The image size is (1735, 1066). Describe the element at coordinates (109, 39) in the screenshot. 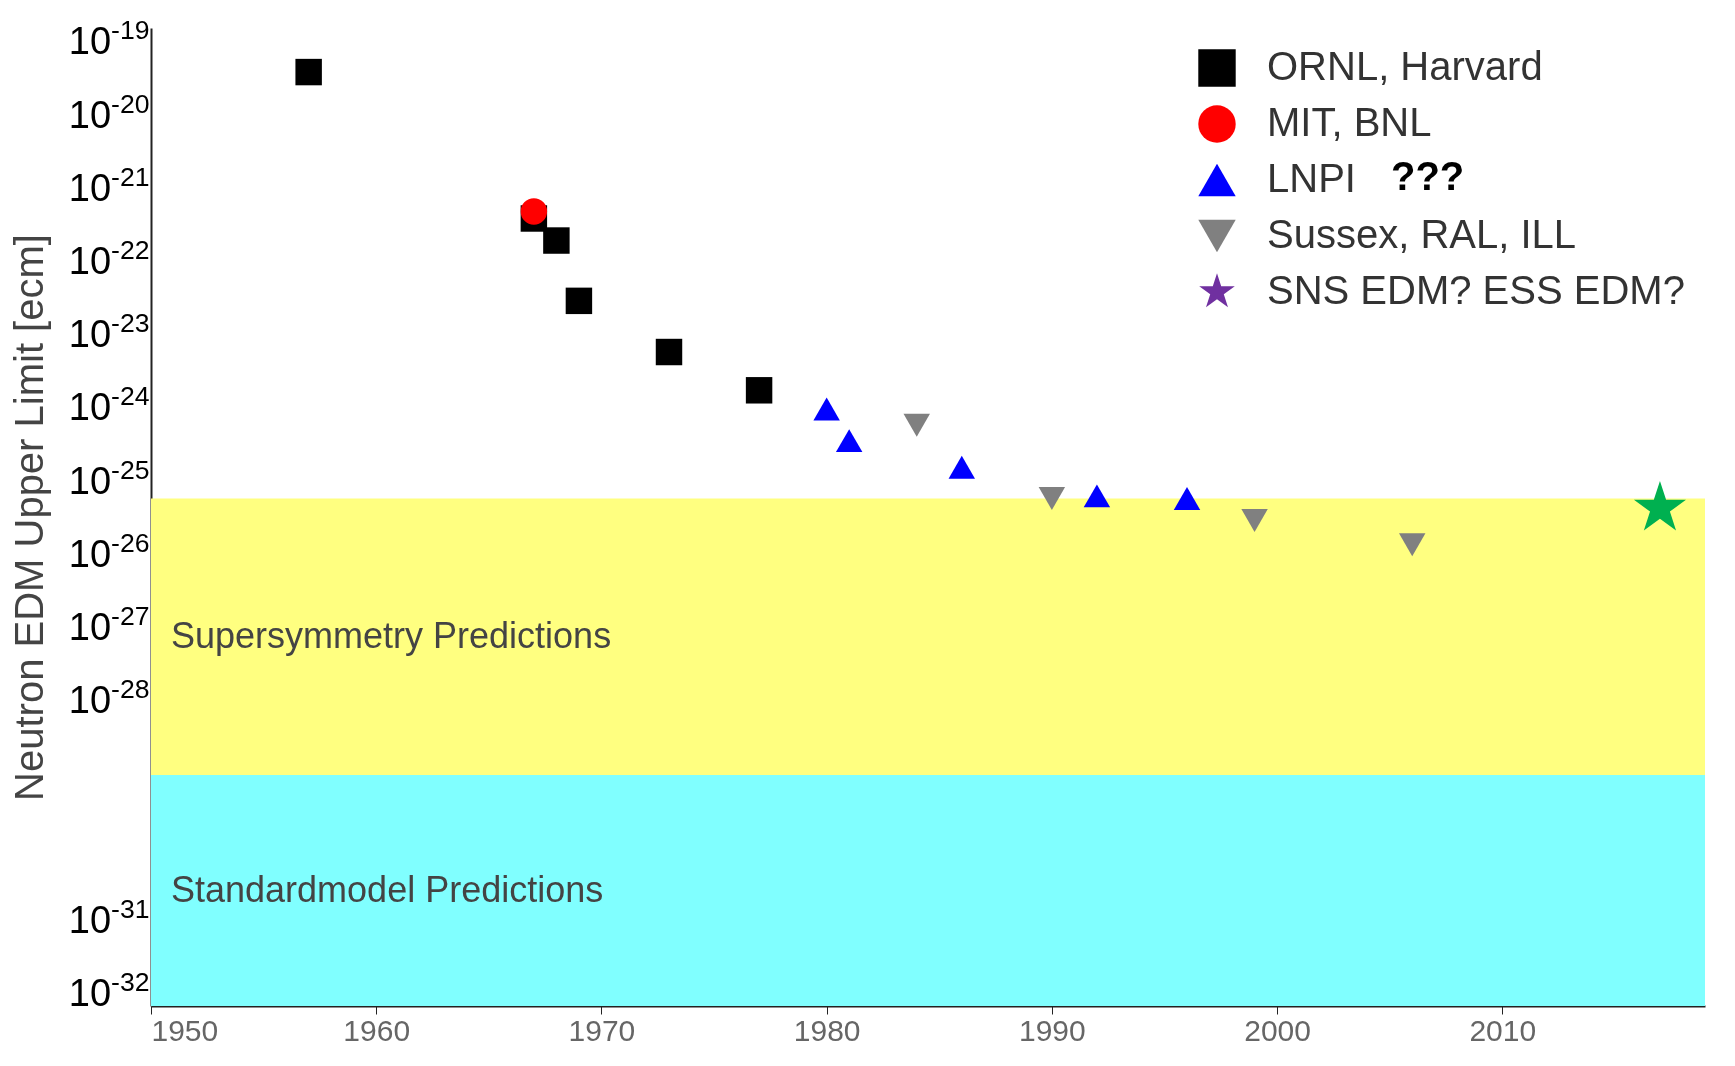

I see `y-tick-label: 10$^{-19}$` at that location.